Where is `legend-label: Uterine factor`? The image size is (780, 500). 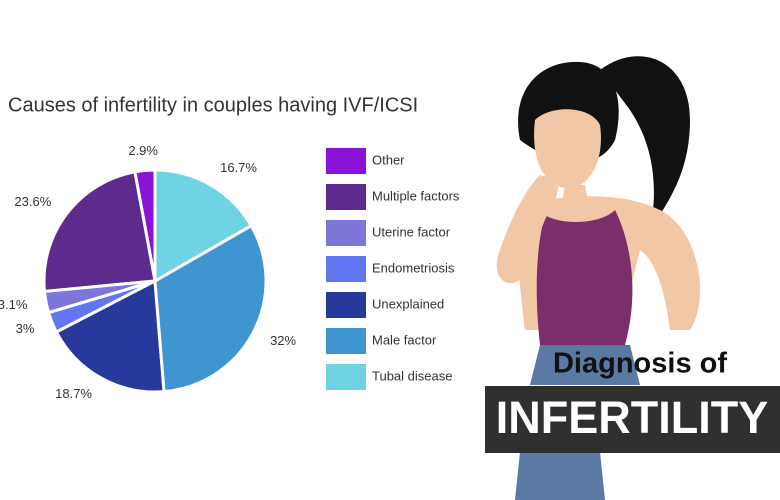
legend-label: Uterine factor is located at coordinates (411, 231).